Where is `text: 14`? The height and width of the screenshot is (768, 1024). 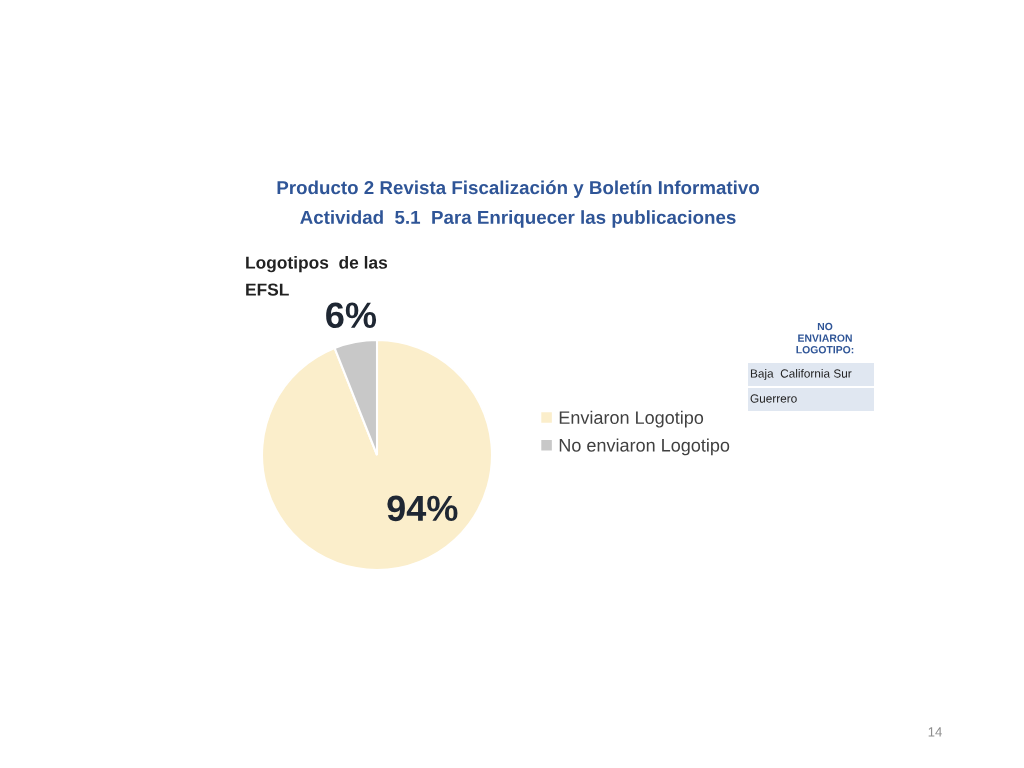 text: 14 is located at coordinates (935, 732).